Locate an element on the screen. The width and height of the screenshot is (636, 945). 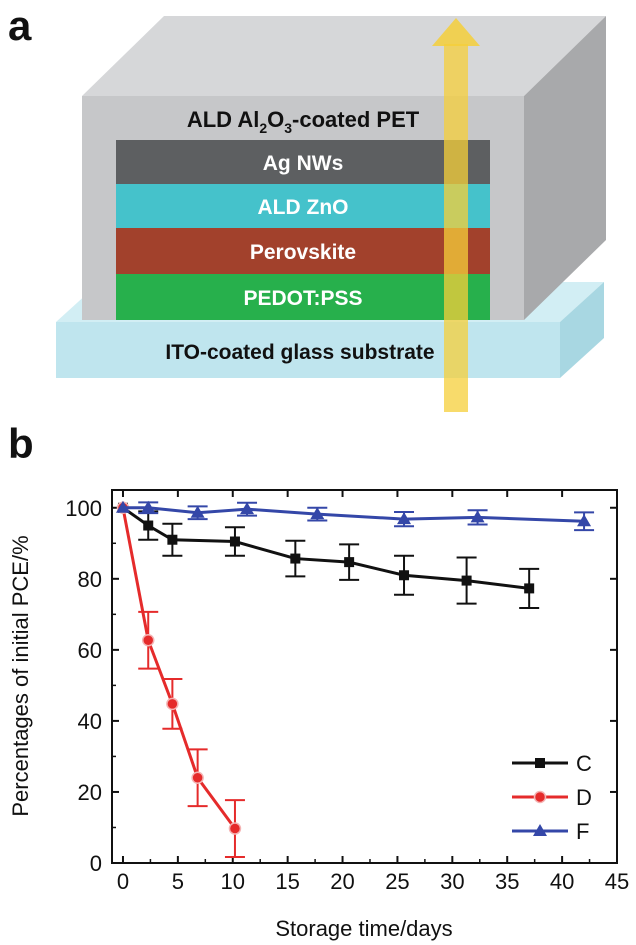
x-tick-label: 0 is located at coordinates (123, 881).